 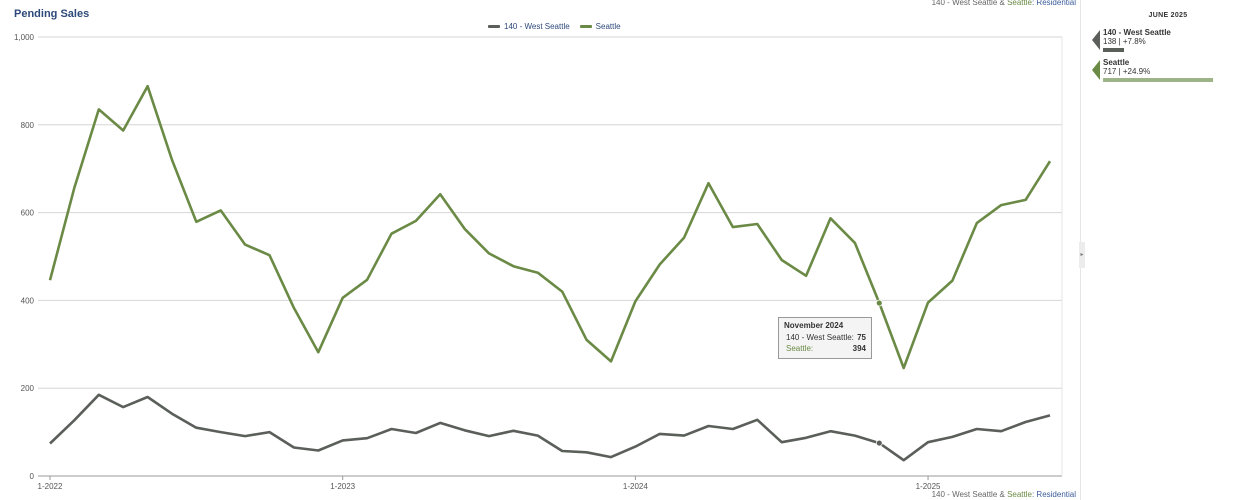 I want to click on page-title: Pending Sales, so click(x=52, y=14).